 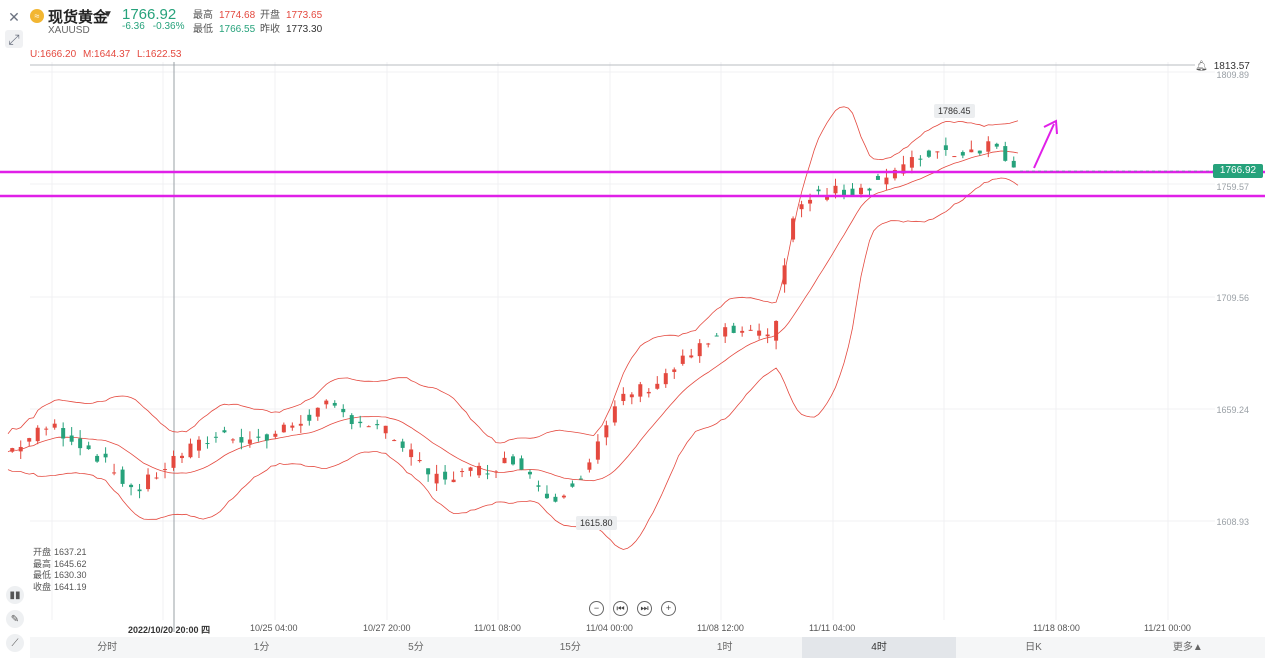 What do you see at coordinates (224, 29) in the screenshot?
I see `stat-low: 最低 1766.55` at bounding box center [224, 29].